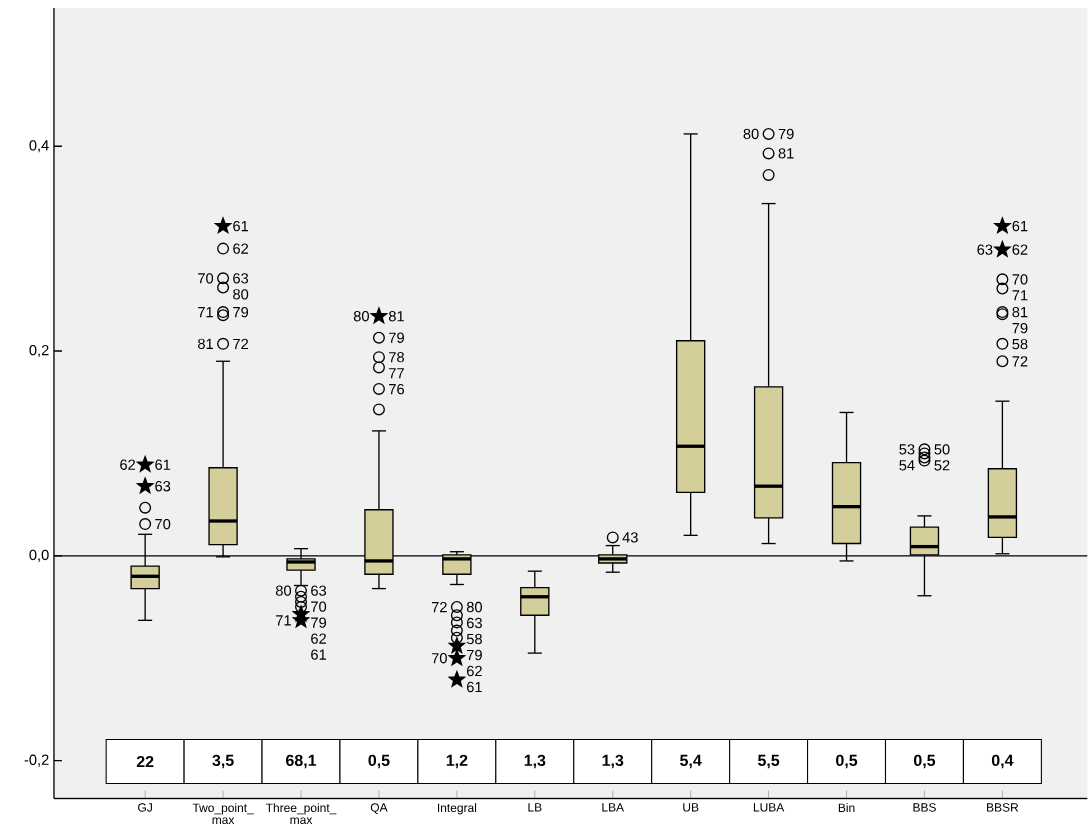  Describe the element at coordinates (39, 555) in the screenshot. I see `y-tick-label: 0,0` at that location.